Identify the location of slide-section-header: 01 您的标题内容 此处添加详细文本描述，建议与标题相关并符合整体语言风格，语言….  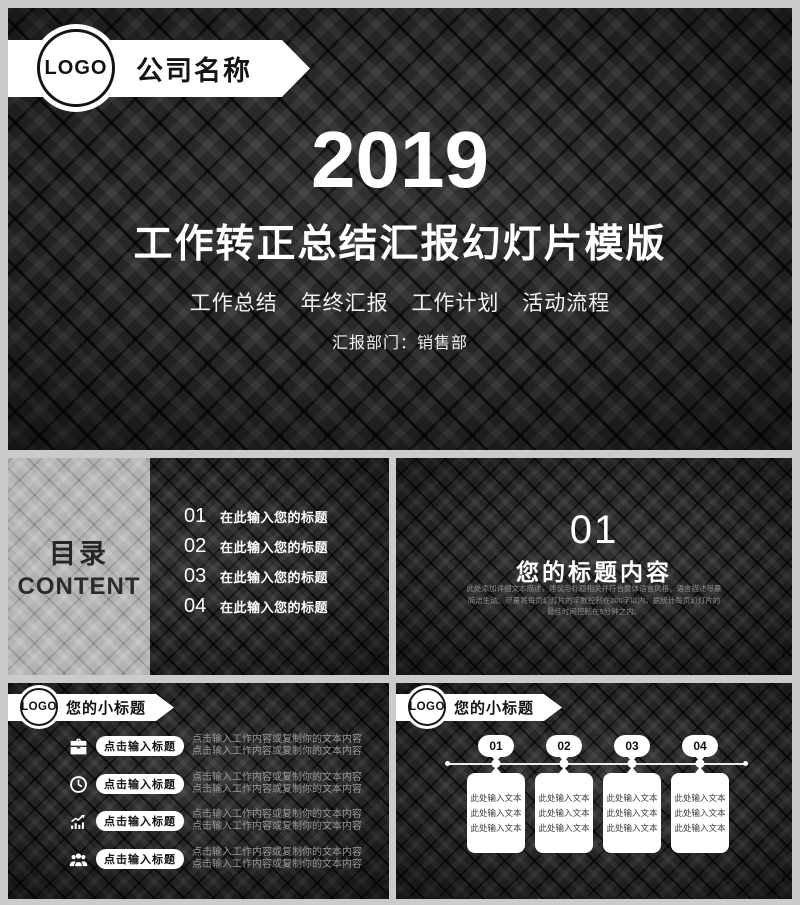
(594, 566).